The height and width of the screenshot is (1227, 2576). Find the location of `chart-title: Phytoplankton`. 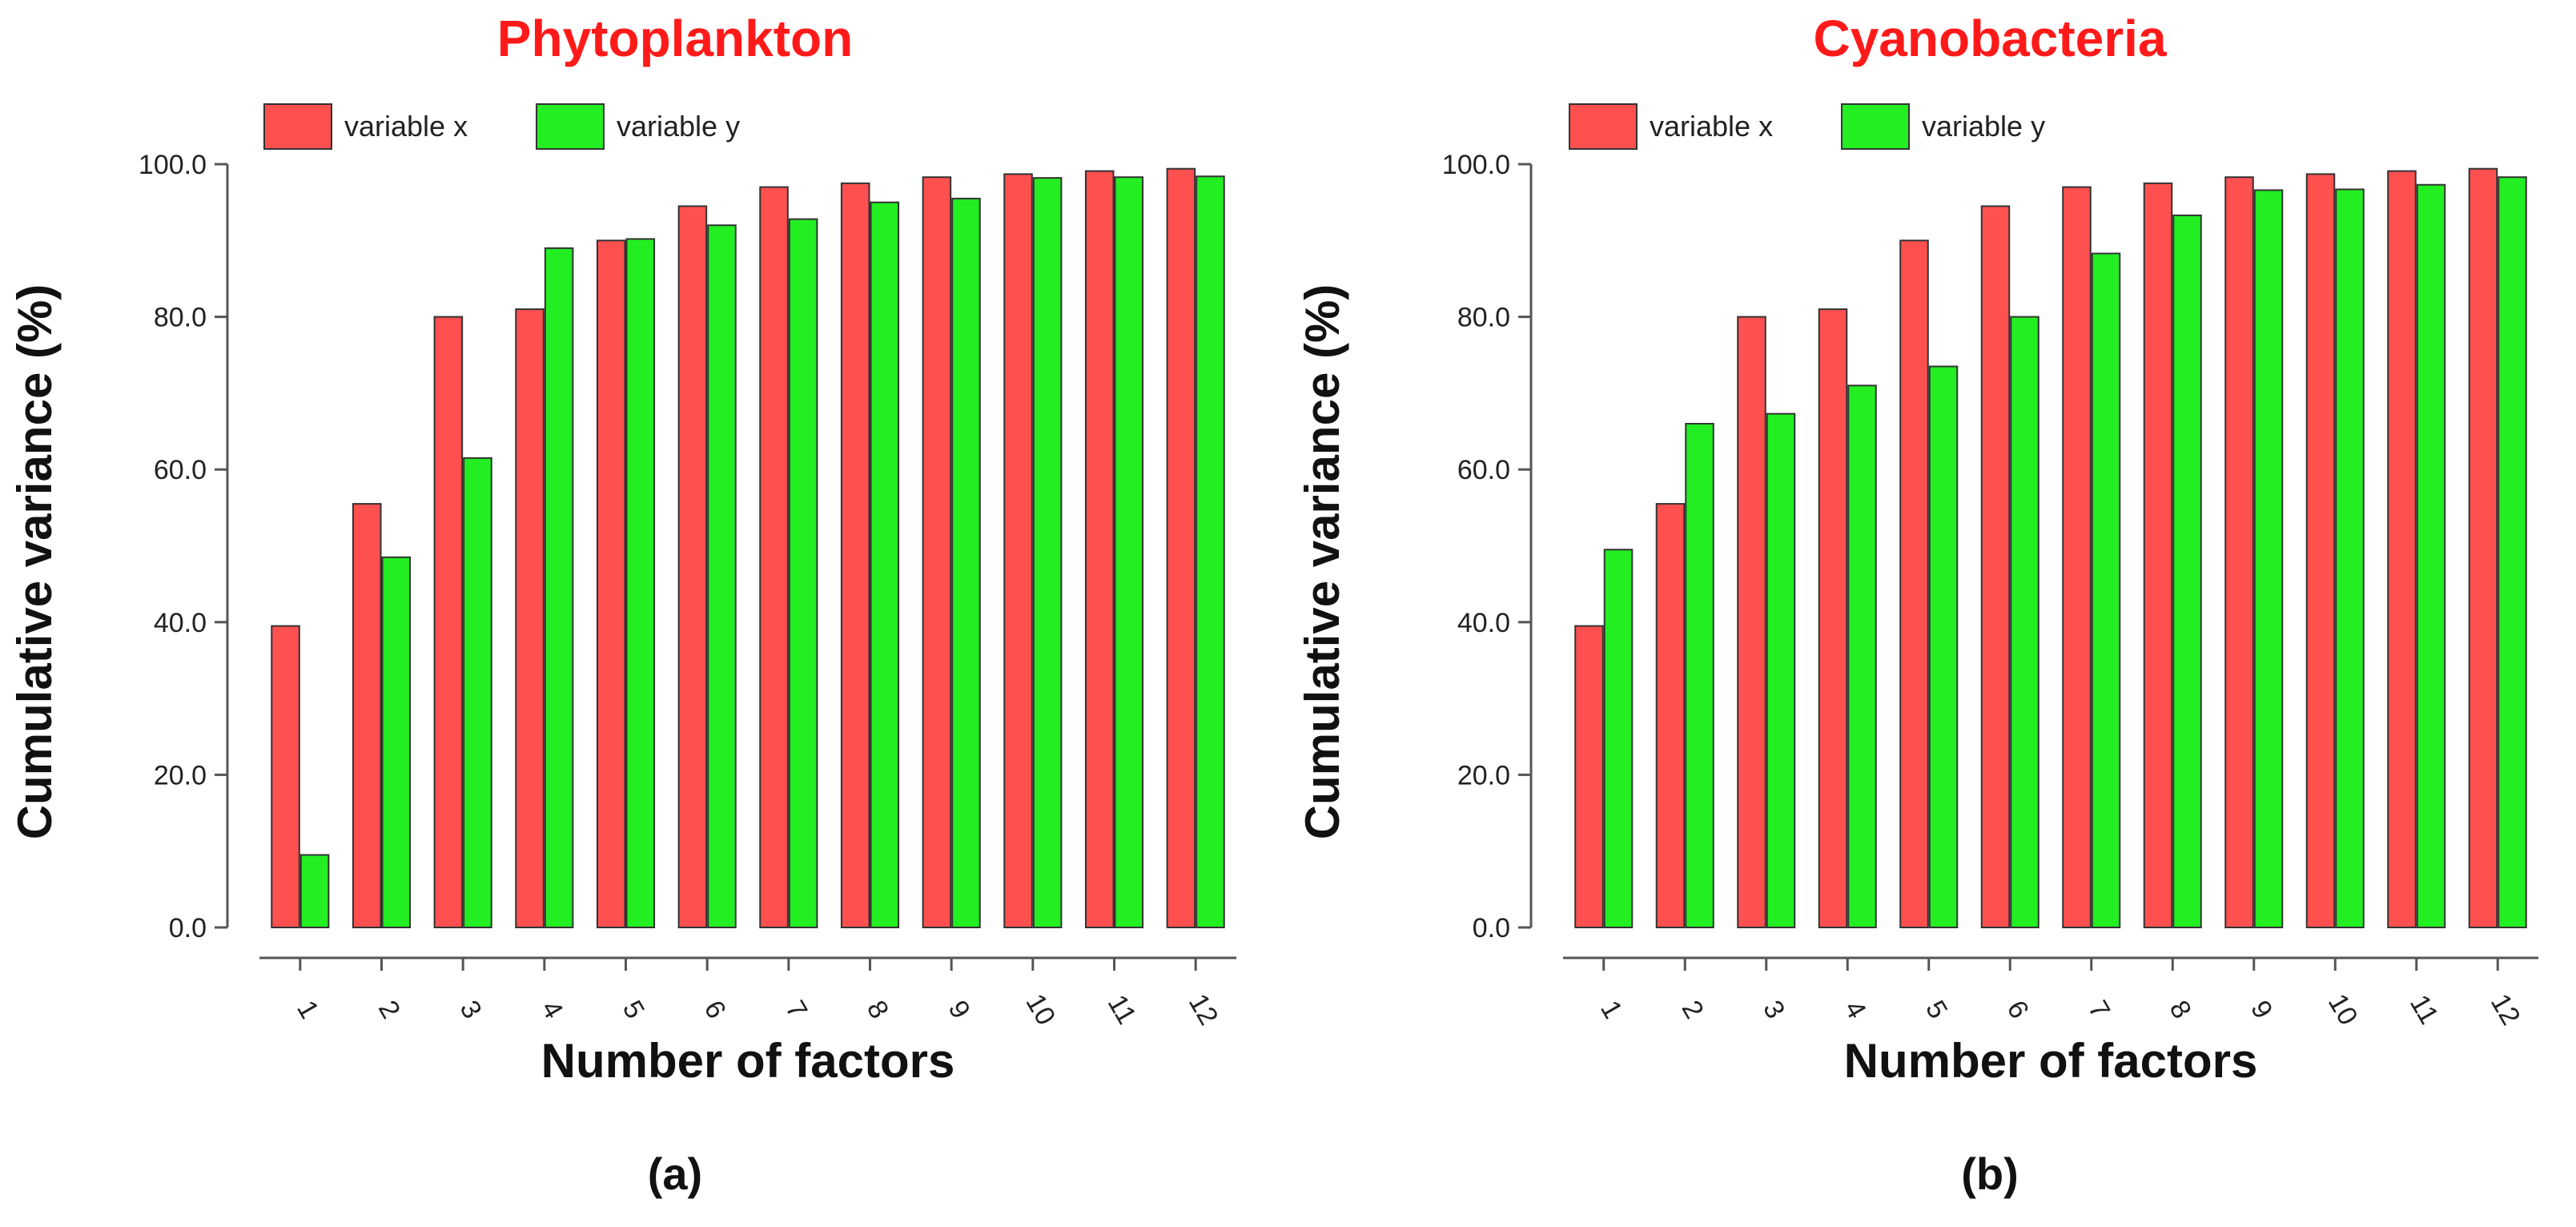

chart-title: Phytoplankton is located at coordinates (675, 38).